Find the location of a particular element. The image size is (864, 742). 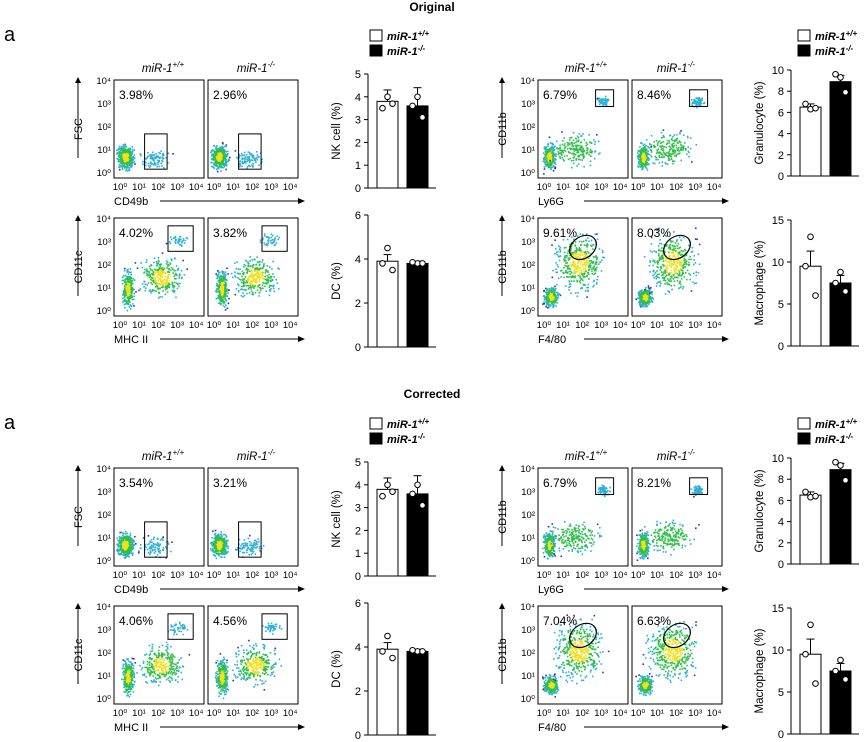

x-axis-label: CD49b is located at coordinates (131, 202).